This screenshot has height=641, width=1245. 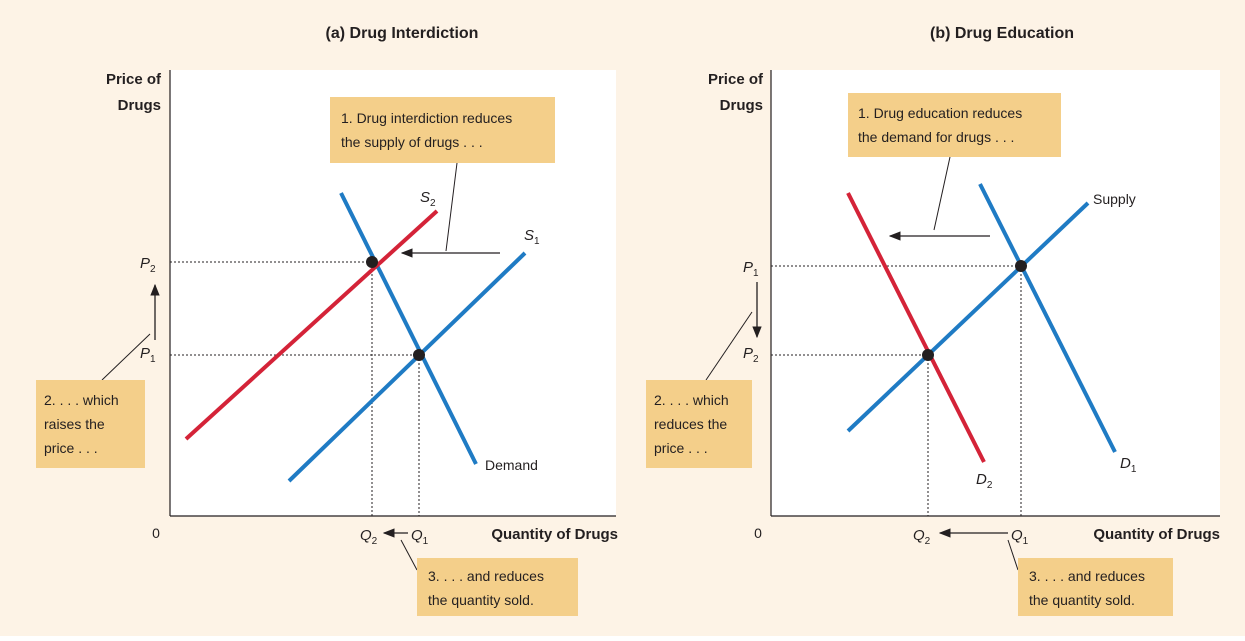 I want to click on panel-a-q2-label: Q2, so click(x=369, y=537).